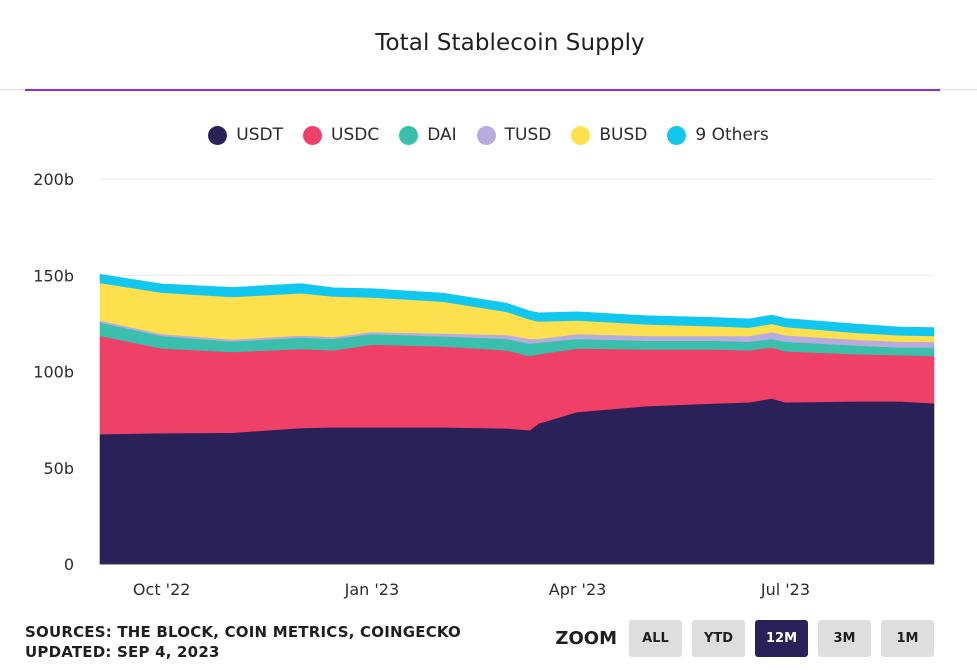  What do you see at coordinates (162, 589) in the screenshot?
I see `x-tick-label: Oct '22` at bounding box center [162, 589].